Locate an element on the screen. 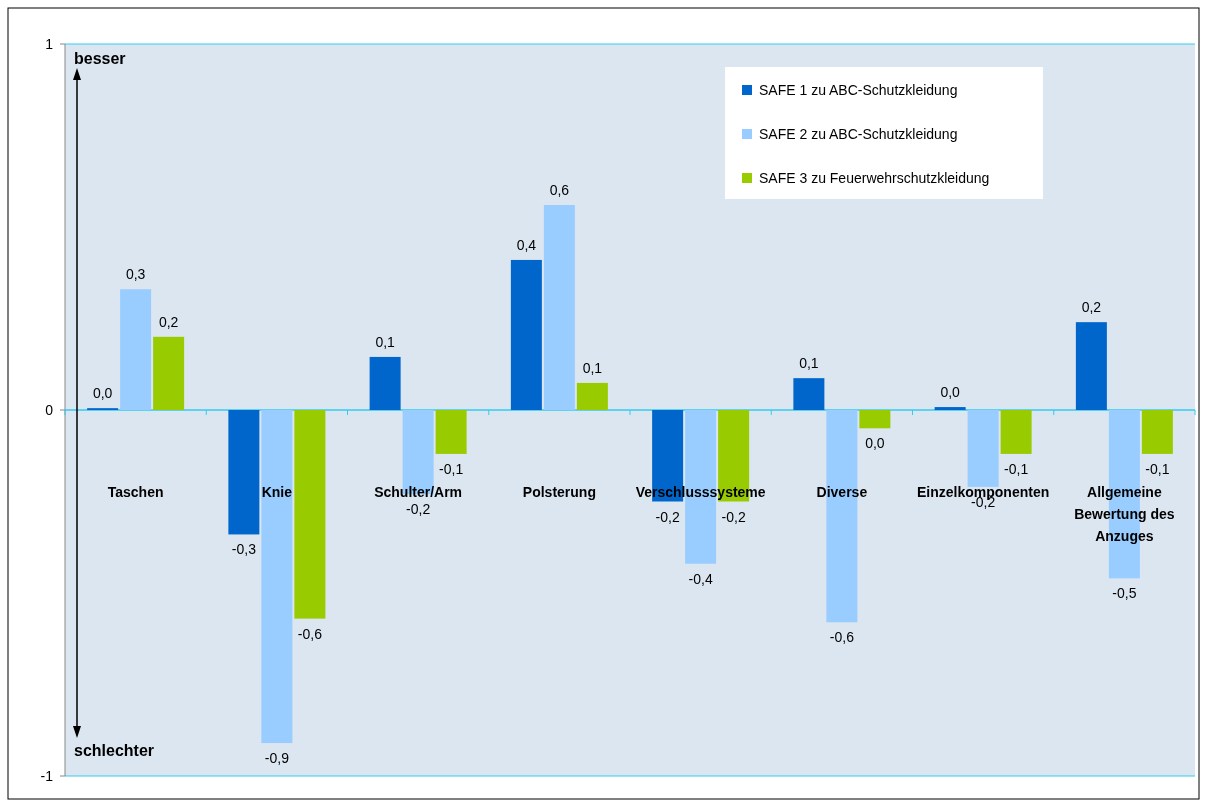  y-tick-label: 0 is located at coordinates (49, 410).